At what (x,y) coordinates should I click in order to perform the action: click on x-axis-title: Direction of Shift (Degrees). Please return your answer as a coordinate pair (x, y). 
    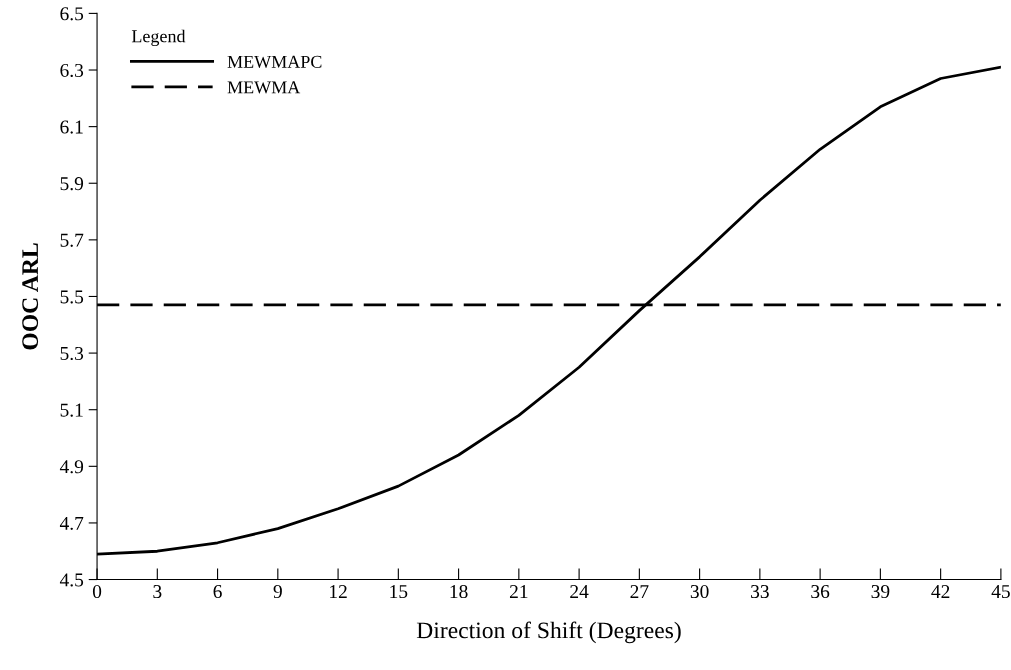
    Looking at the image, I should click on (548, 632).